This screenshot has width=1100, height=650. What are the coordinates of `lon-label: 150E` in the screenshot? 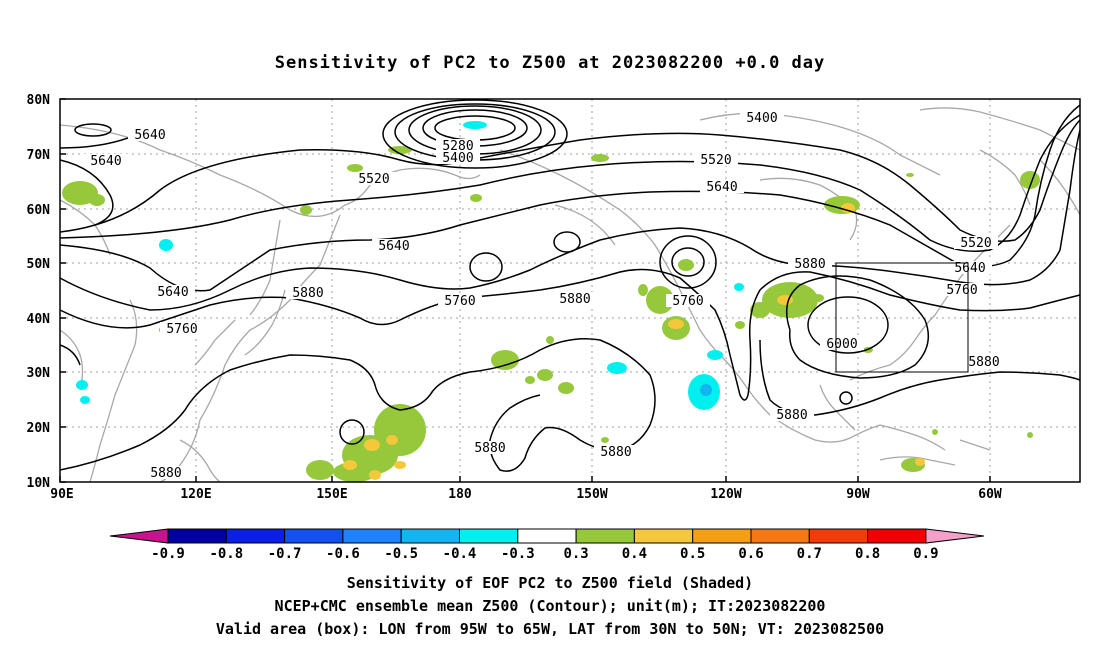 It's located at (331, 494).